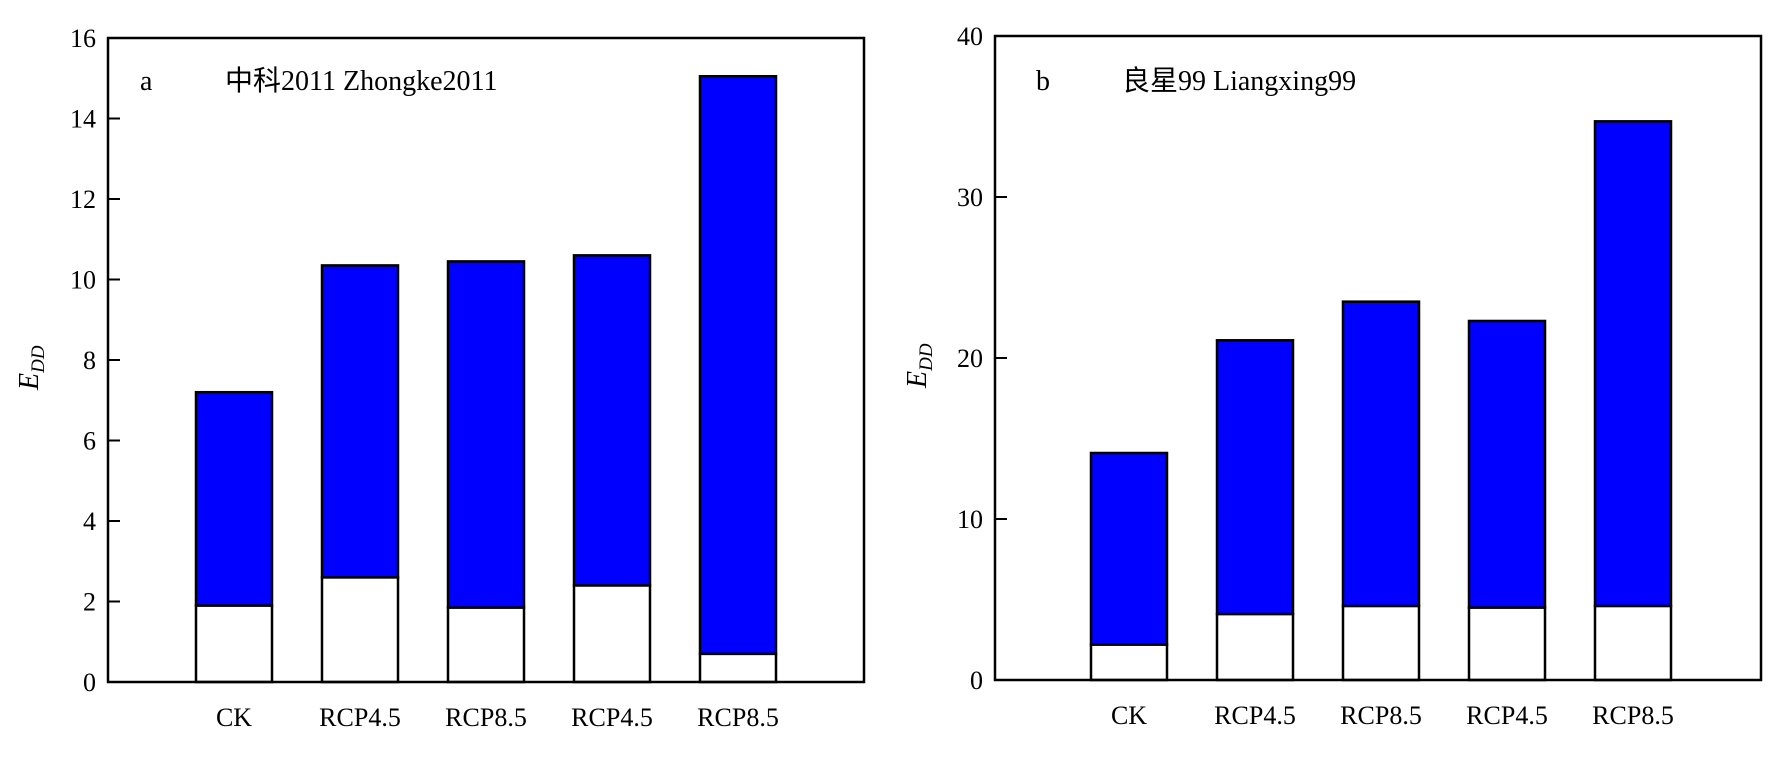 This screenshot has height=762, width=1778. Describe the element at coordinates (970, 358) in the screenshot. I see `y-tick-label: 20` at that location.